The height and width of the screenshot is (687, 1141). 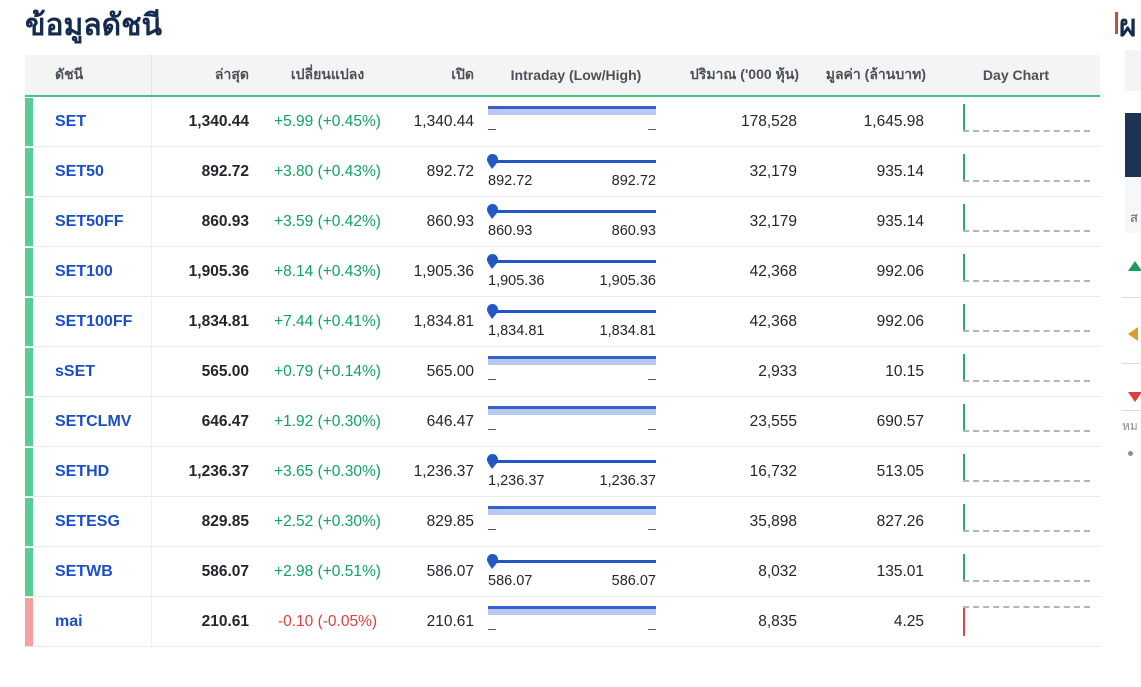 I want to click on index-name-link: SETWB, so click(x=84, y=571).